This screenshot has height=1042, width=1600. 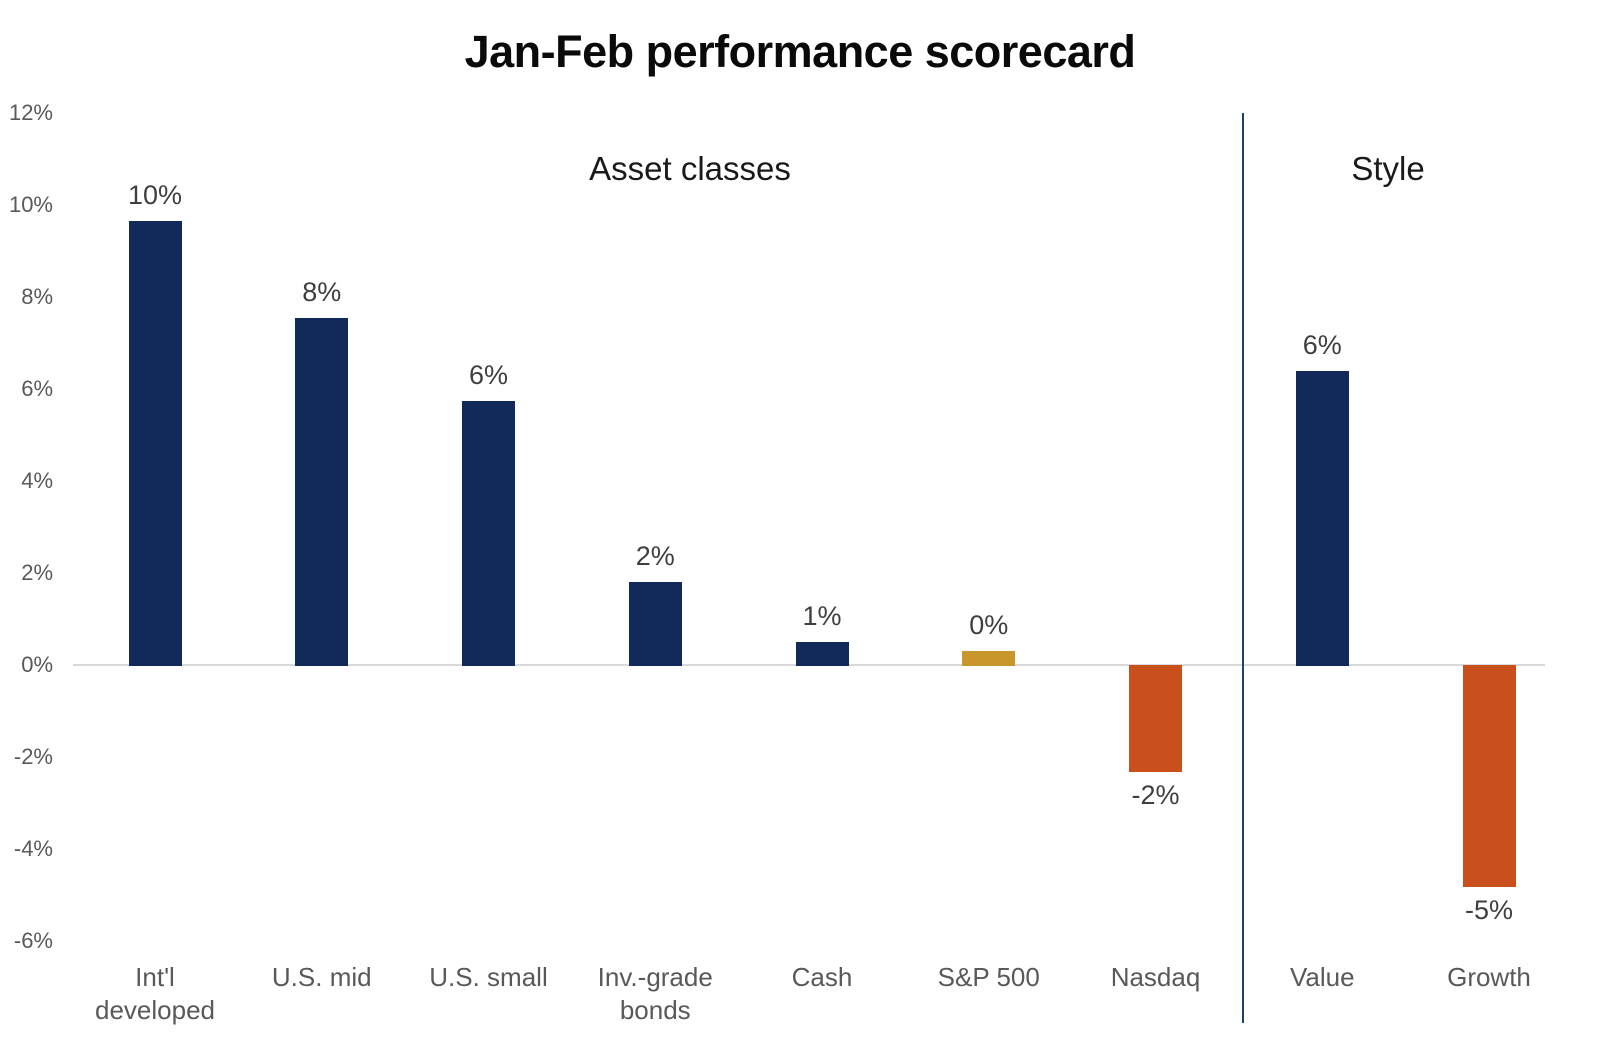 What do you see at coordinates (1388, 168) in the screenshot?
I see `section-label-style: Style` at bounding box center [1388, 168].